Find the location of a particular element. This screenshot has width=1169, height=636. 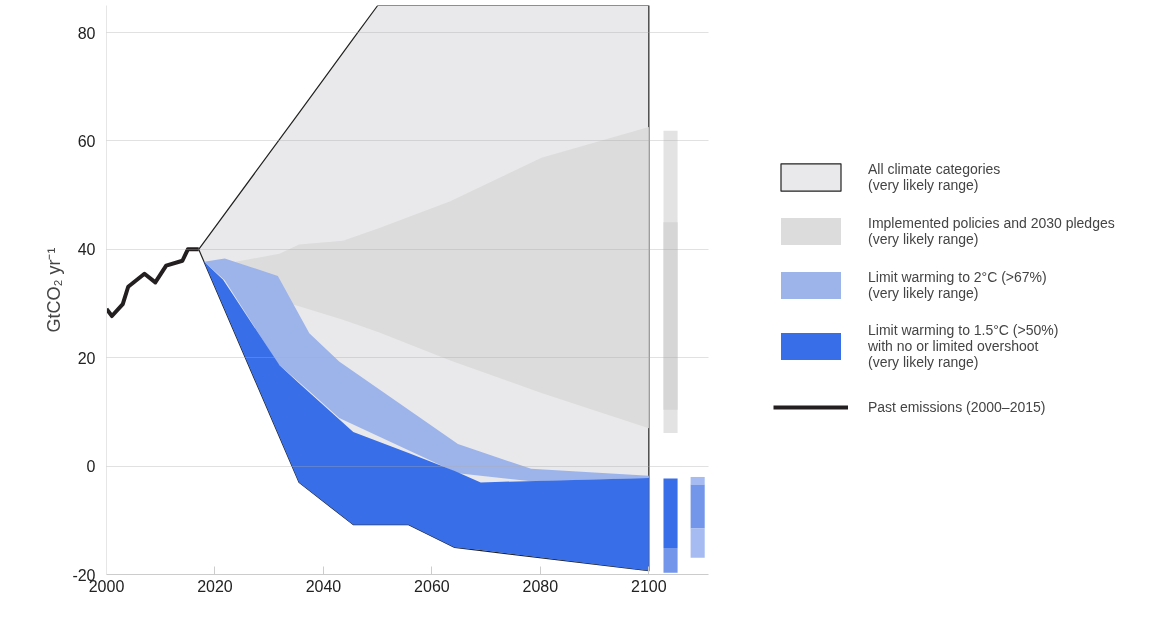

y-tick-label: 0 is located at coordinates (91, 467).